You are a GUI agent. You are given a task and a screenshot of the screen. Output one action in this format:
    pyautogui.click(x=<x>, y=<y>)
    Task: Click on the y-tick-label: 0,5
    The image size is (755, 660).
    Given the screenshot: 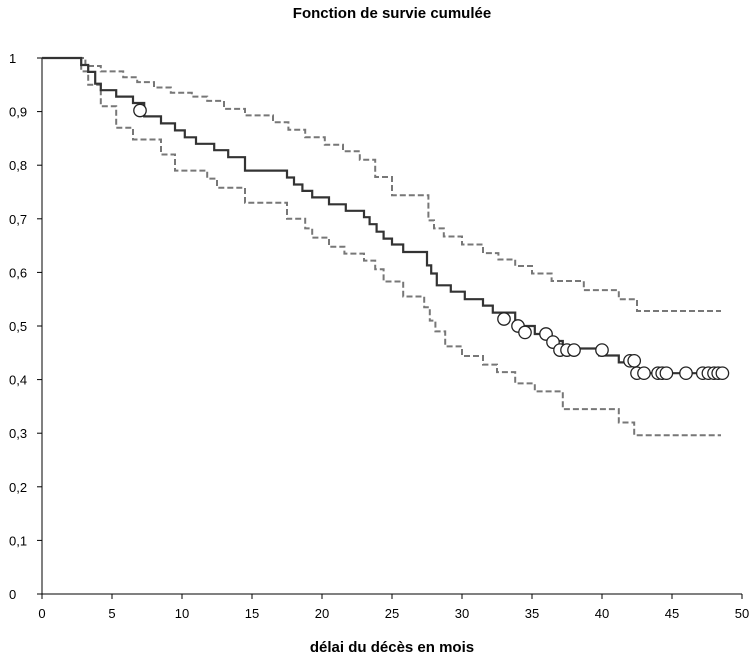 What is the action you would take?
    pyautogui.click(x=18, y=326)
    